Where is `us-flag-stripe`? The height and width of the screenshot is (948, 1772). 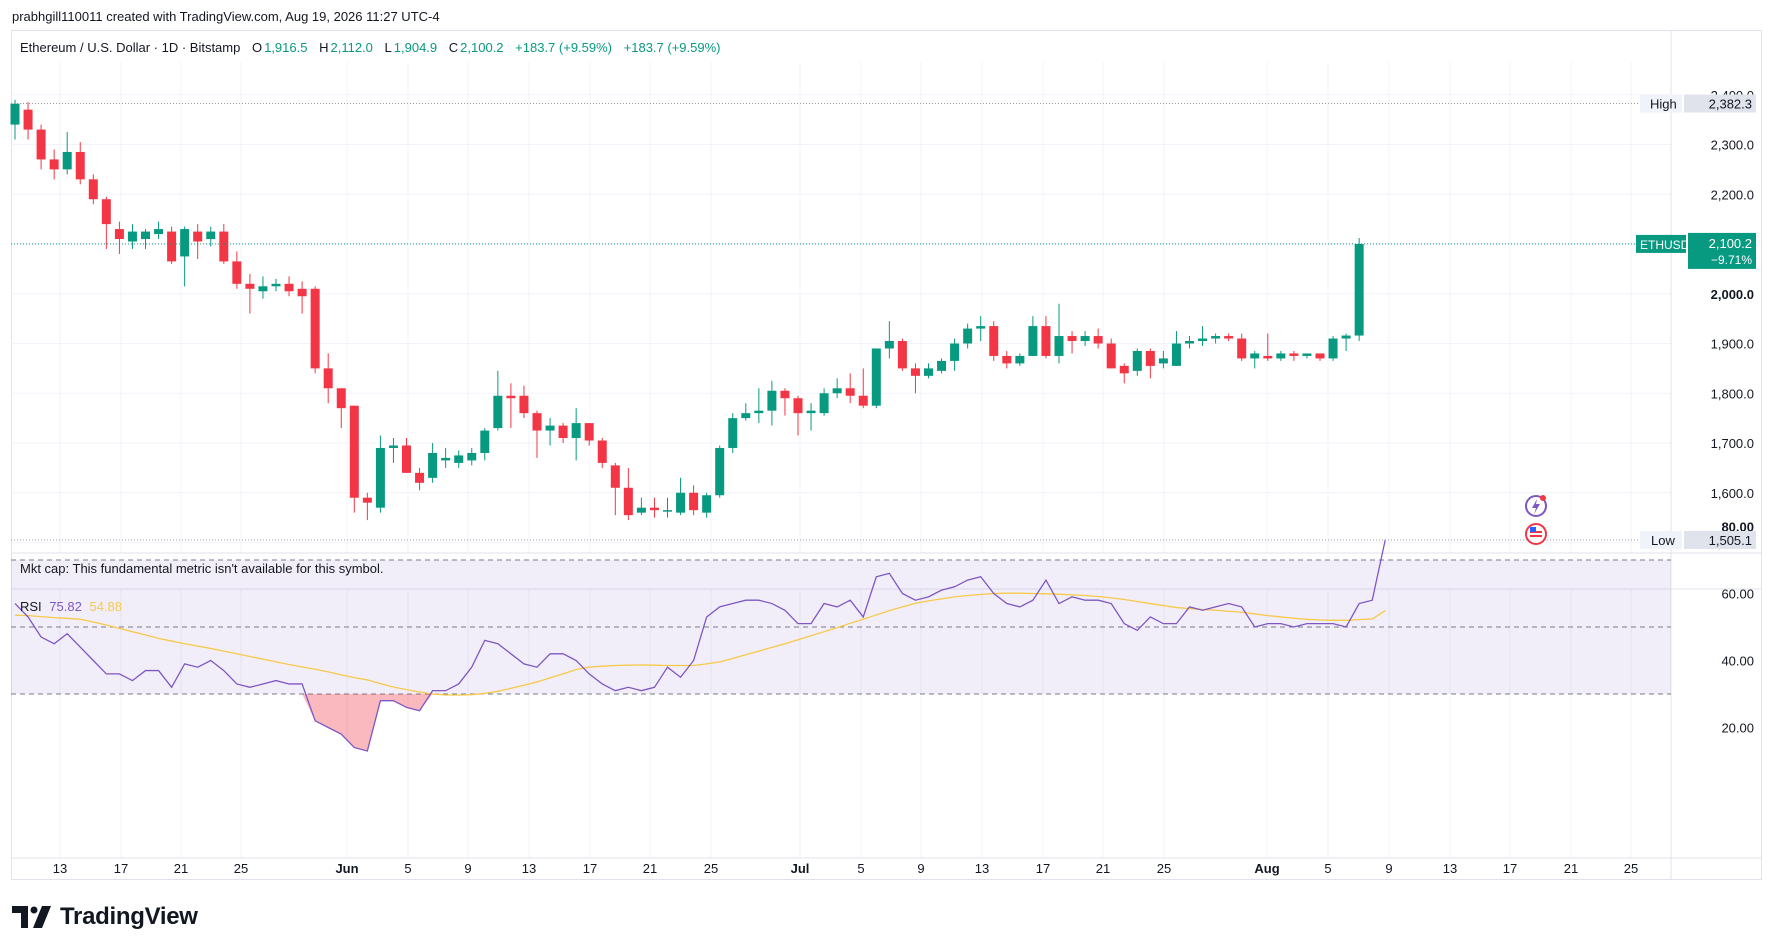
us-flag-stripe is located at coordinates (1536, 536).